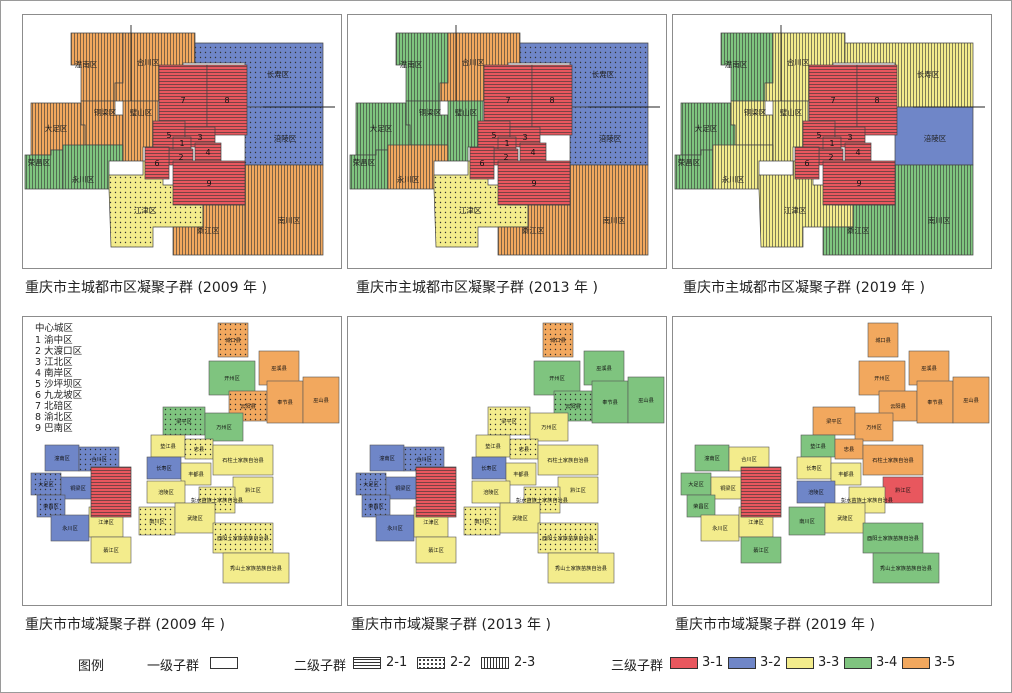 The width and height of the screenshot is (1012, 693). I want to click on county-label-0: 城口县, so click(883, 340).